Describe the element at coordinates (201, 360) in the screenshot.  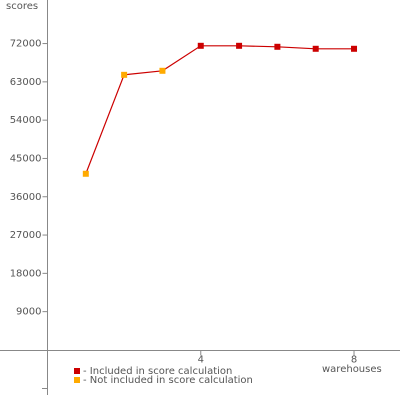
I see `x-tick-label: 4` at that location.